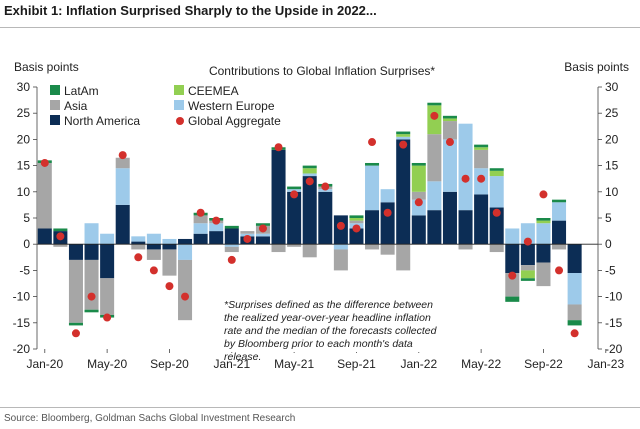 The width and height of the screenshot is (640, 429). Describe the element at coordinates (55, 120) in the screenshot. I see `legend-swatch-north-america` at that location.